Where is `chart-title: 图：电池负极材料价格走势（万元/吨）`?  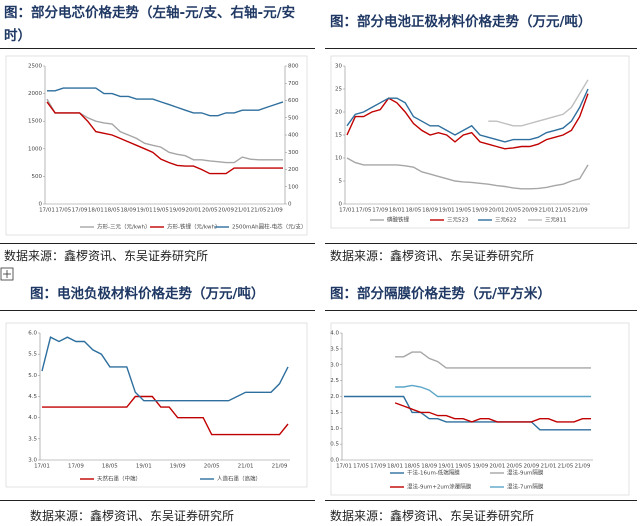
chart-title: 图：电池负极材料价格走势（万元/吨） is located at coordinates (147, 294).